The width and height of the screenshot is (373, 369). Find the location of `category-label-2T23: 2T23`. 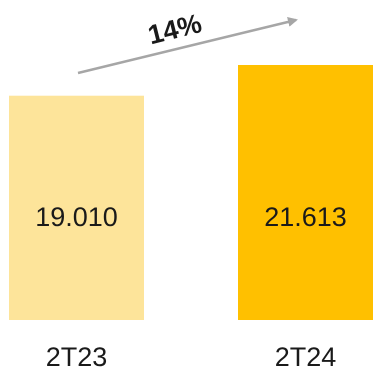

category-label-2T23: 2T23 is located at coordinates (77, 355).